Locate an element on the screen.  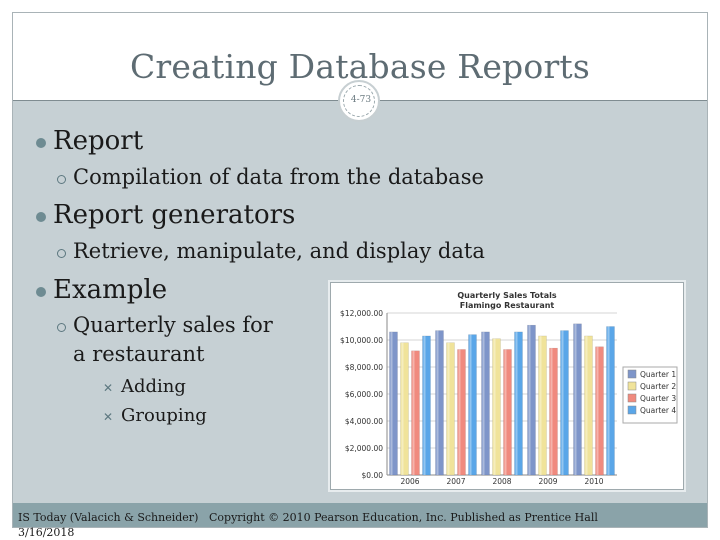
badge-ring is located at coordinates (359, 101).